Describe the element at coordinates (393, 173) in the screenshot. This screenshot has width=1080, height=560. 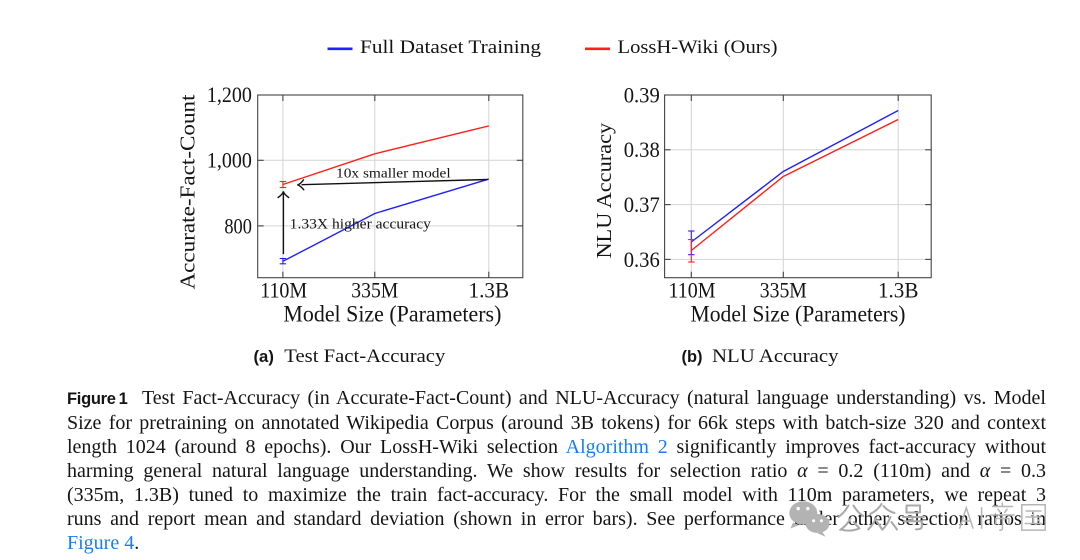
I see `svg-text: 10x smaller model` at that location.